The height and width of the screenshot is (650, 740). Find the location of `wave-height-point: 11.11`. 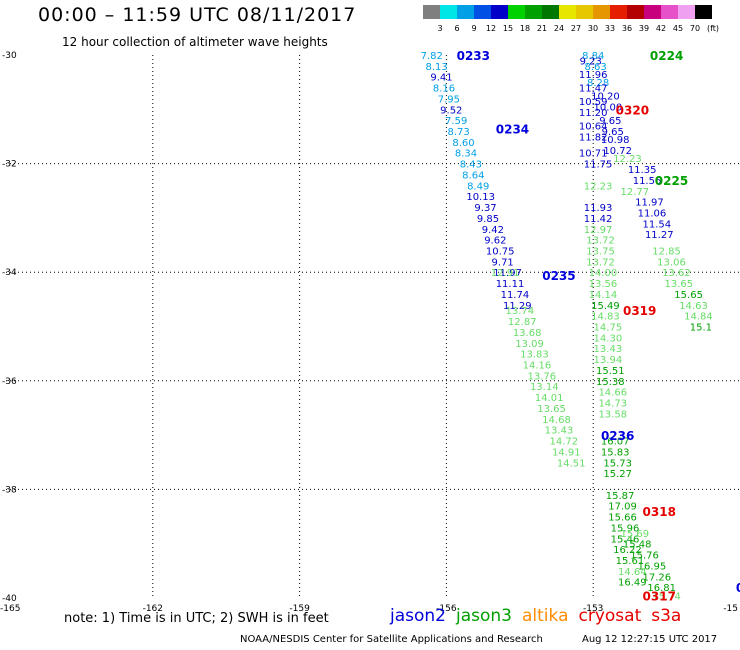

wave-height-point: 11.11 is located at coordinates (510, 284).